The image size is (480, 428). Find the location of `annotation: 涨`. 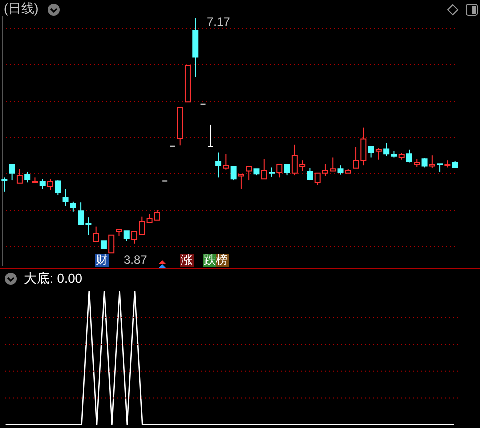

annotation: 涨 is located at coordinates (187, 260).